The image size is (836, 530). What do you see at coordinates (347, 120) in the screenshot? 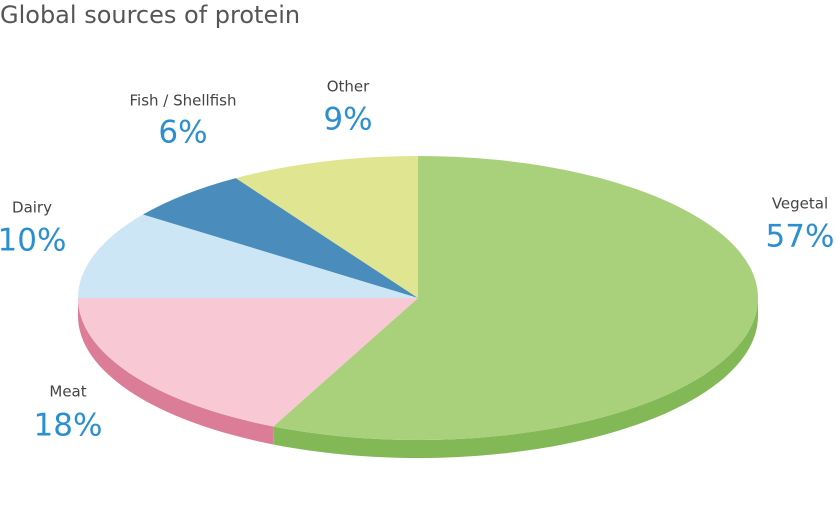
I see `slice-value-label: 9%` at bounding box center [347, 120].